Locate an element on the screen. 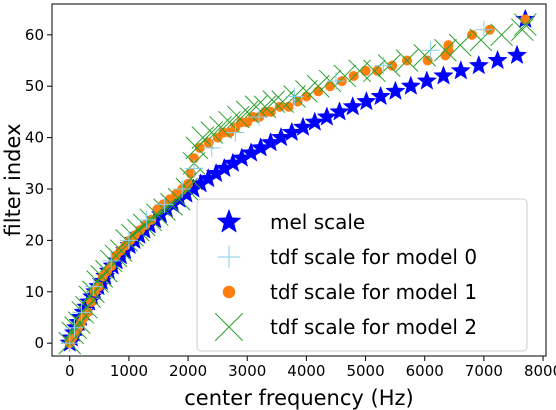  y-tick-label: 50 is located at coordinates (34, 86).